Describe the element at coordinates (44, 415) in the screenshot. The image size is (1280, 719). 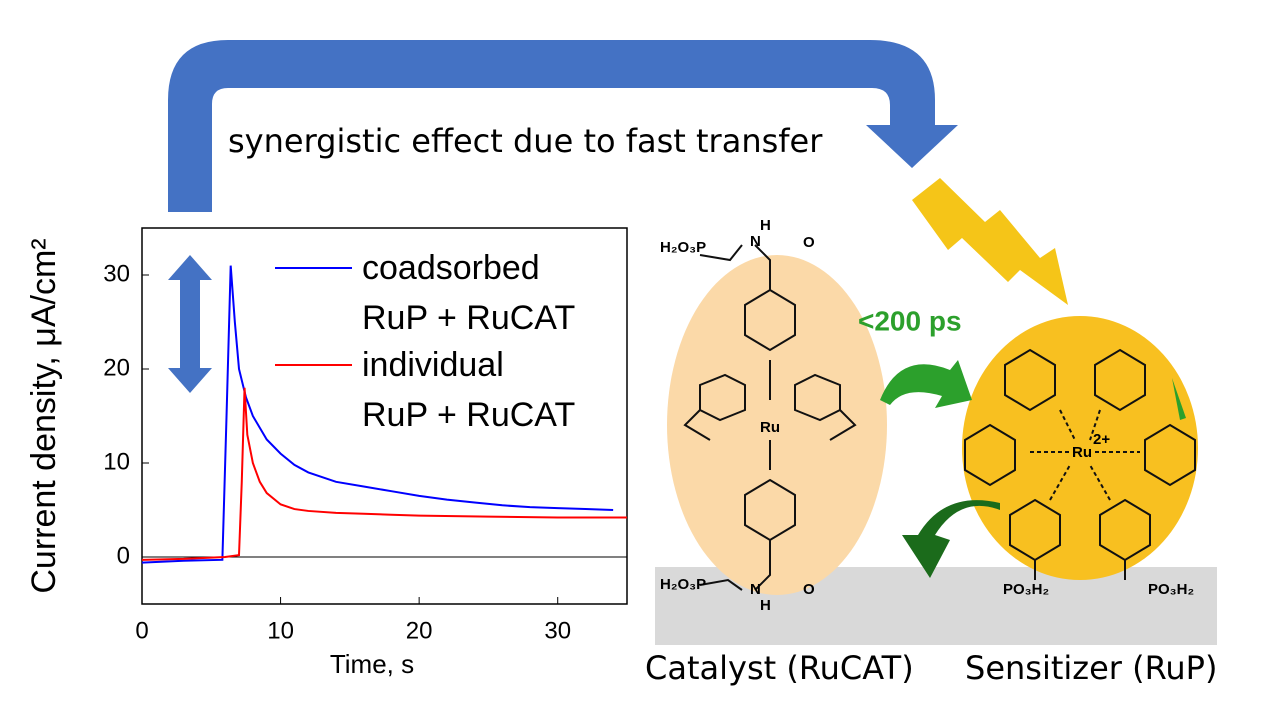
I see `y-axis-label: Current density, μA/cm²` at that location.